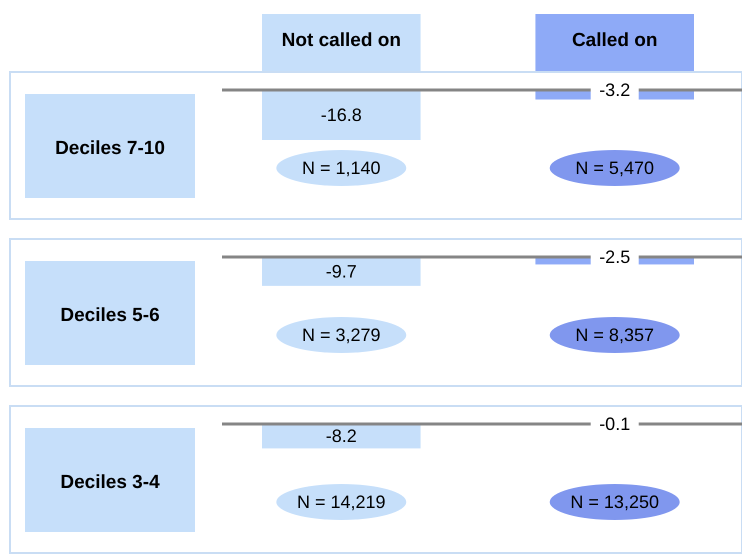  Describe the element at coordinates (110, 315) in the screenshot. I see `text: Deciles 5-6` at that location.